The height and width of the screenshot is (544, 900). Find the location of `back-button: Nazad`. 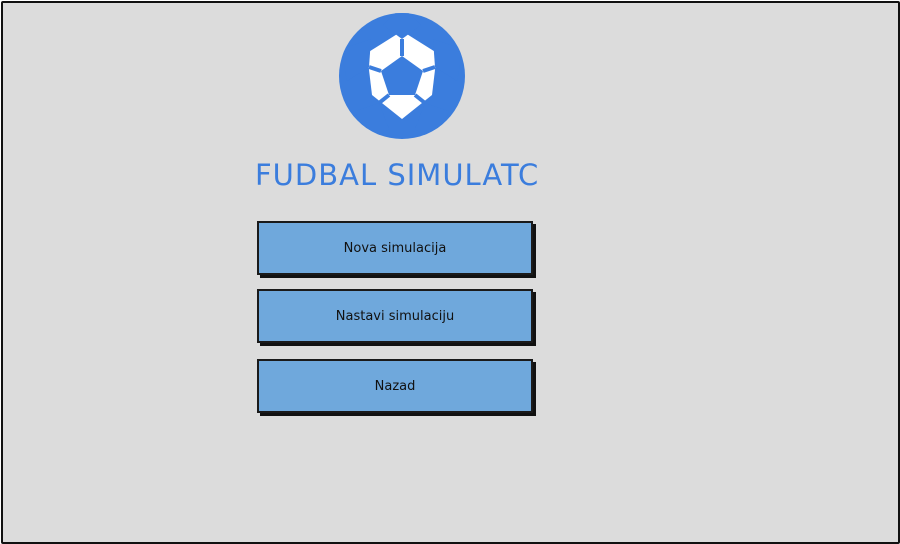

back-button: Nazad is located at coordinates (395, 386).